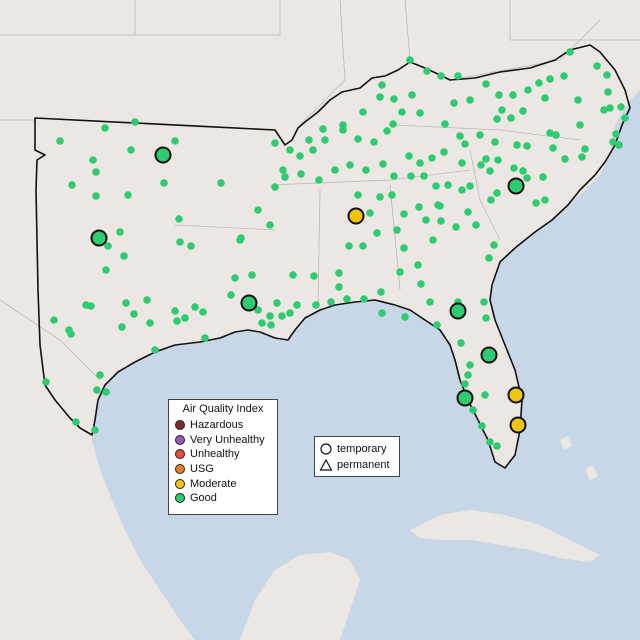  What do you see at coordinates (518, 425) in the screenshot?
I see `monitor-marker-moderate` at bounding box center [518, 425].